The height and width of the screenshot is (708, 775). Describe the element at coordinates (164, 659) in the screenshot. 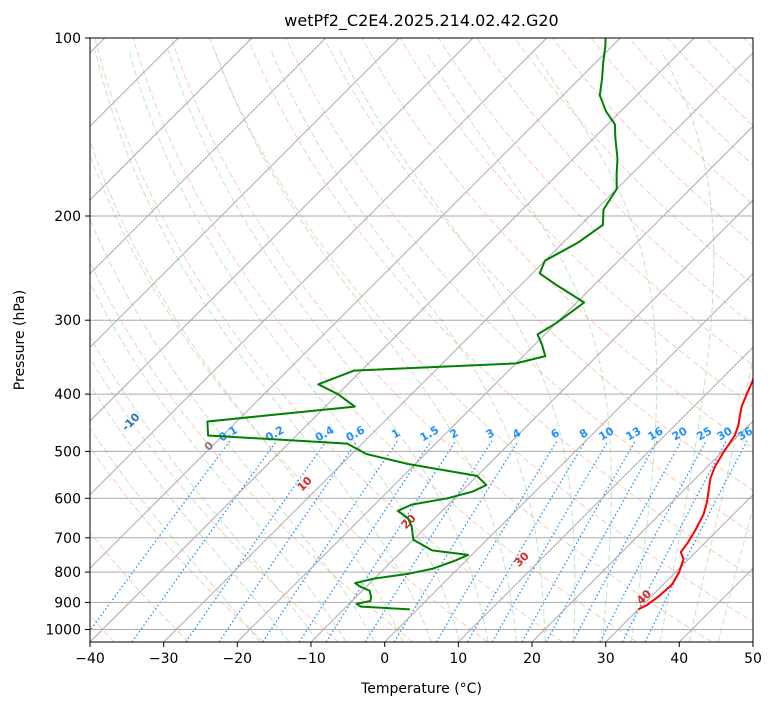

I see `x-tick-label: −30` at that location.